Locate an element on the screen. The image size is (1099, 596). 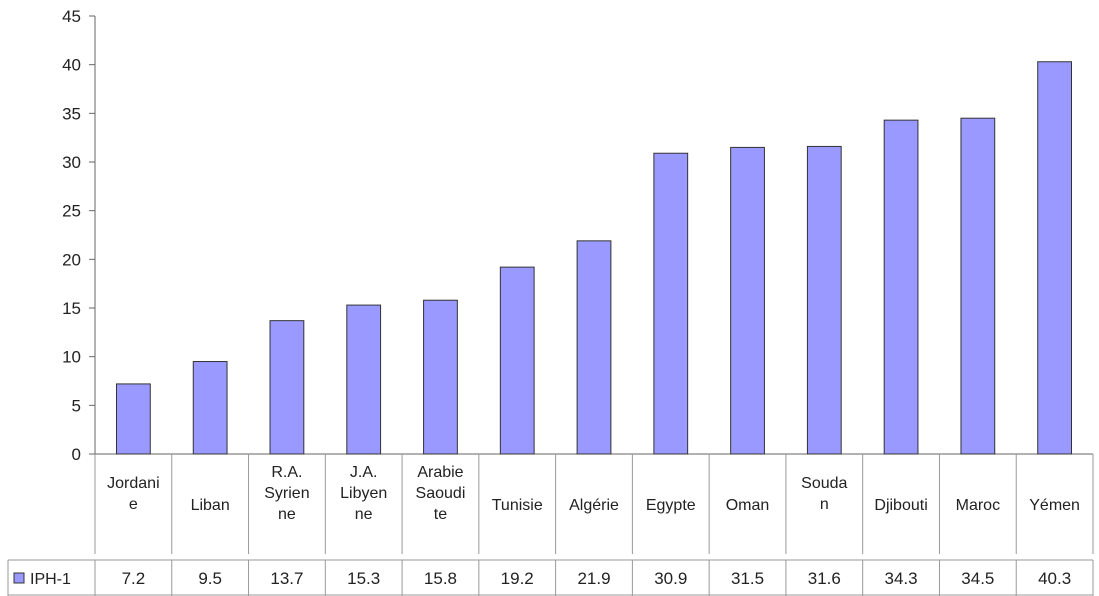
y-tick-label: 20 is located at coordinates (71, 259).